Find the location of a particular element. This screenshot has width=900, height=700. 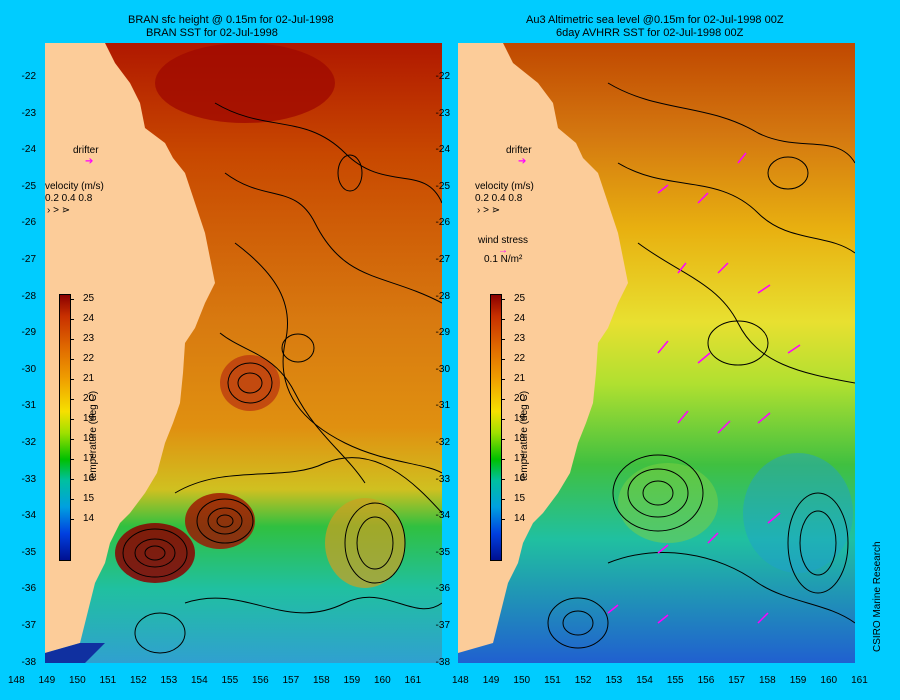

credit-text: CSIRO Marine Research is located at coordinates (877, 596).